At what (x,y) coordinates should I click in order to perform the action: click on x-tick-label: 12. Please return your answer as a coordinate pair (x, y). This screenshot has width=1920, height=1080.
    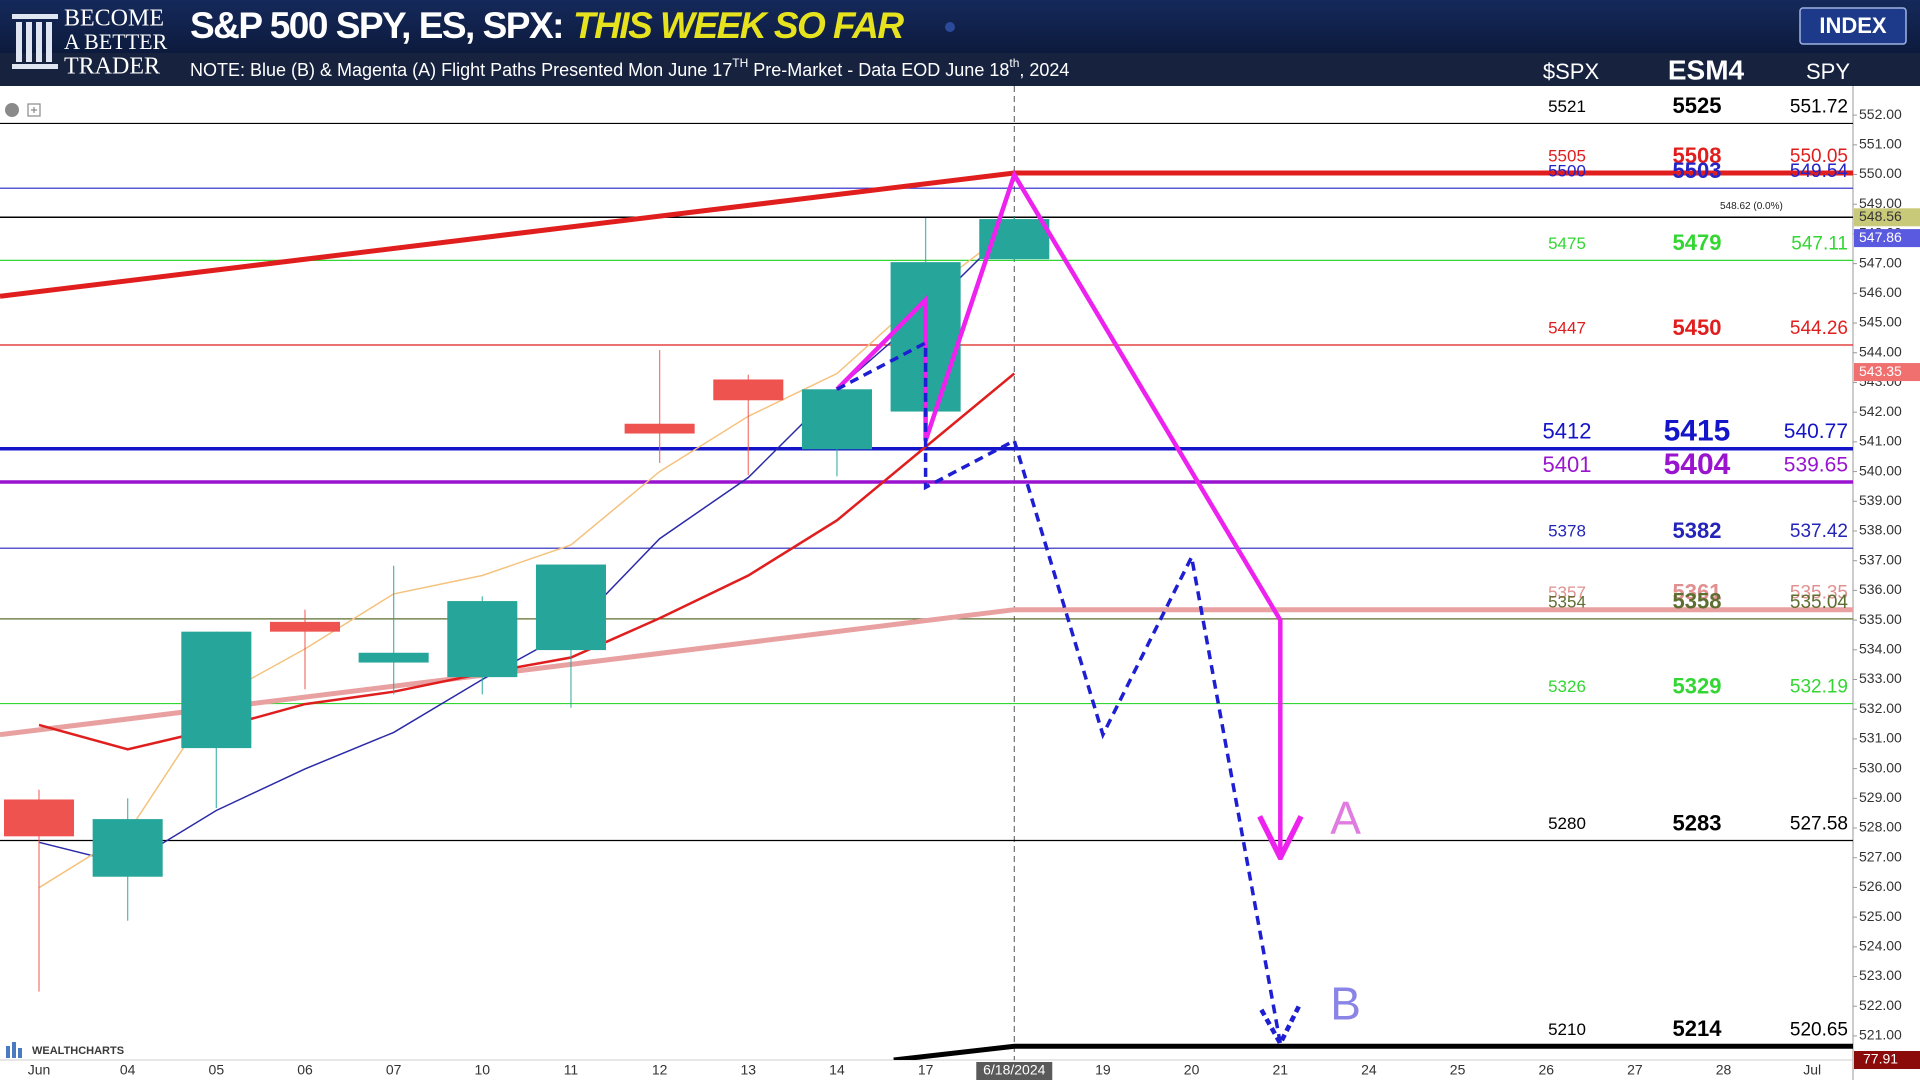
    Looking at the image, I should click on (660, 1070).